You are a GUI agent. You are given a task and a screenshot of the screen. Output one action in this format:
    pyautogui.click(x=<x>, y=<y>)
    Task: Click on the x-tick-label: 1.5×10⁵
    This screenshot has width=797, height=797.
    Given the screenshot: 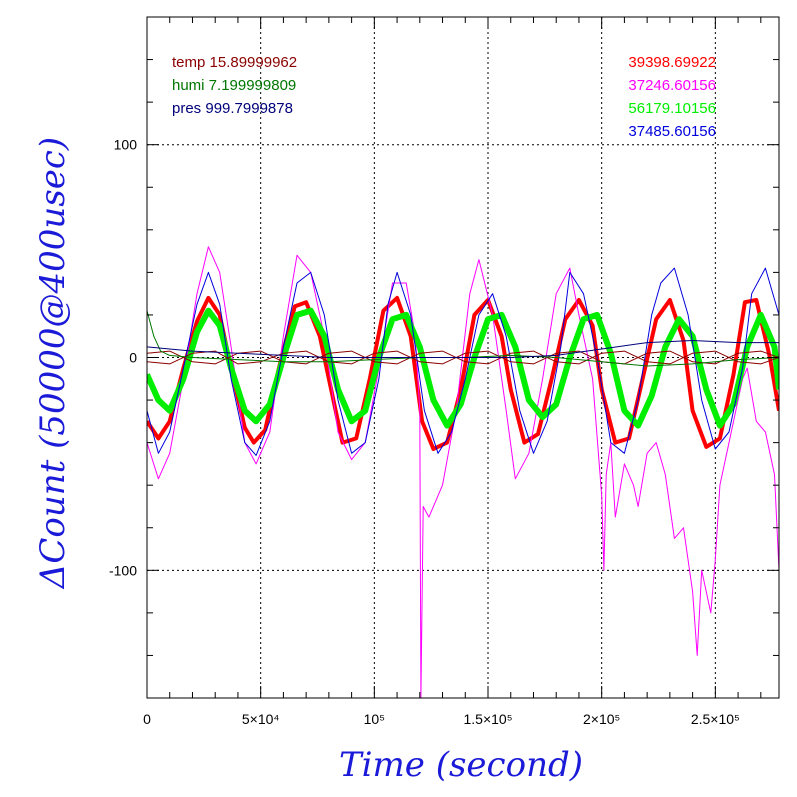 What is the action you would take?
    pyautogui.click(x=487, y=719)
    